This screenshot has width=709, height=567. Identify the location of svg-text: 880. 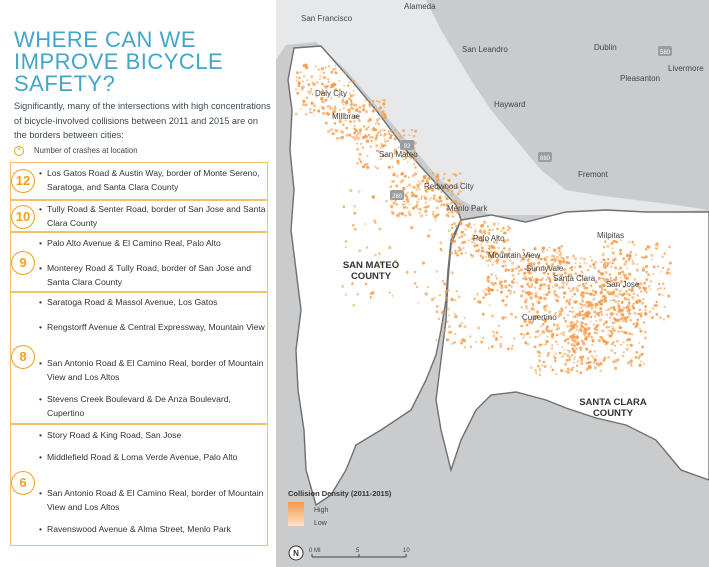
(545, 159).